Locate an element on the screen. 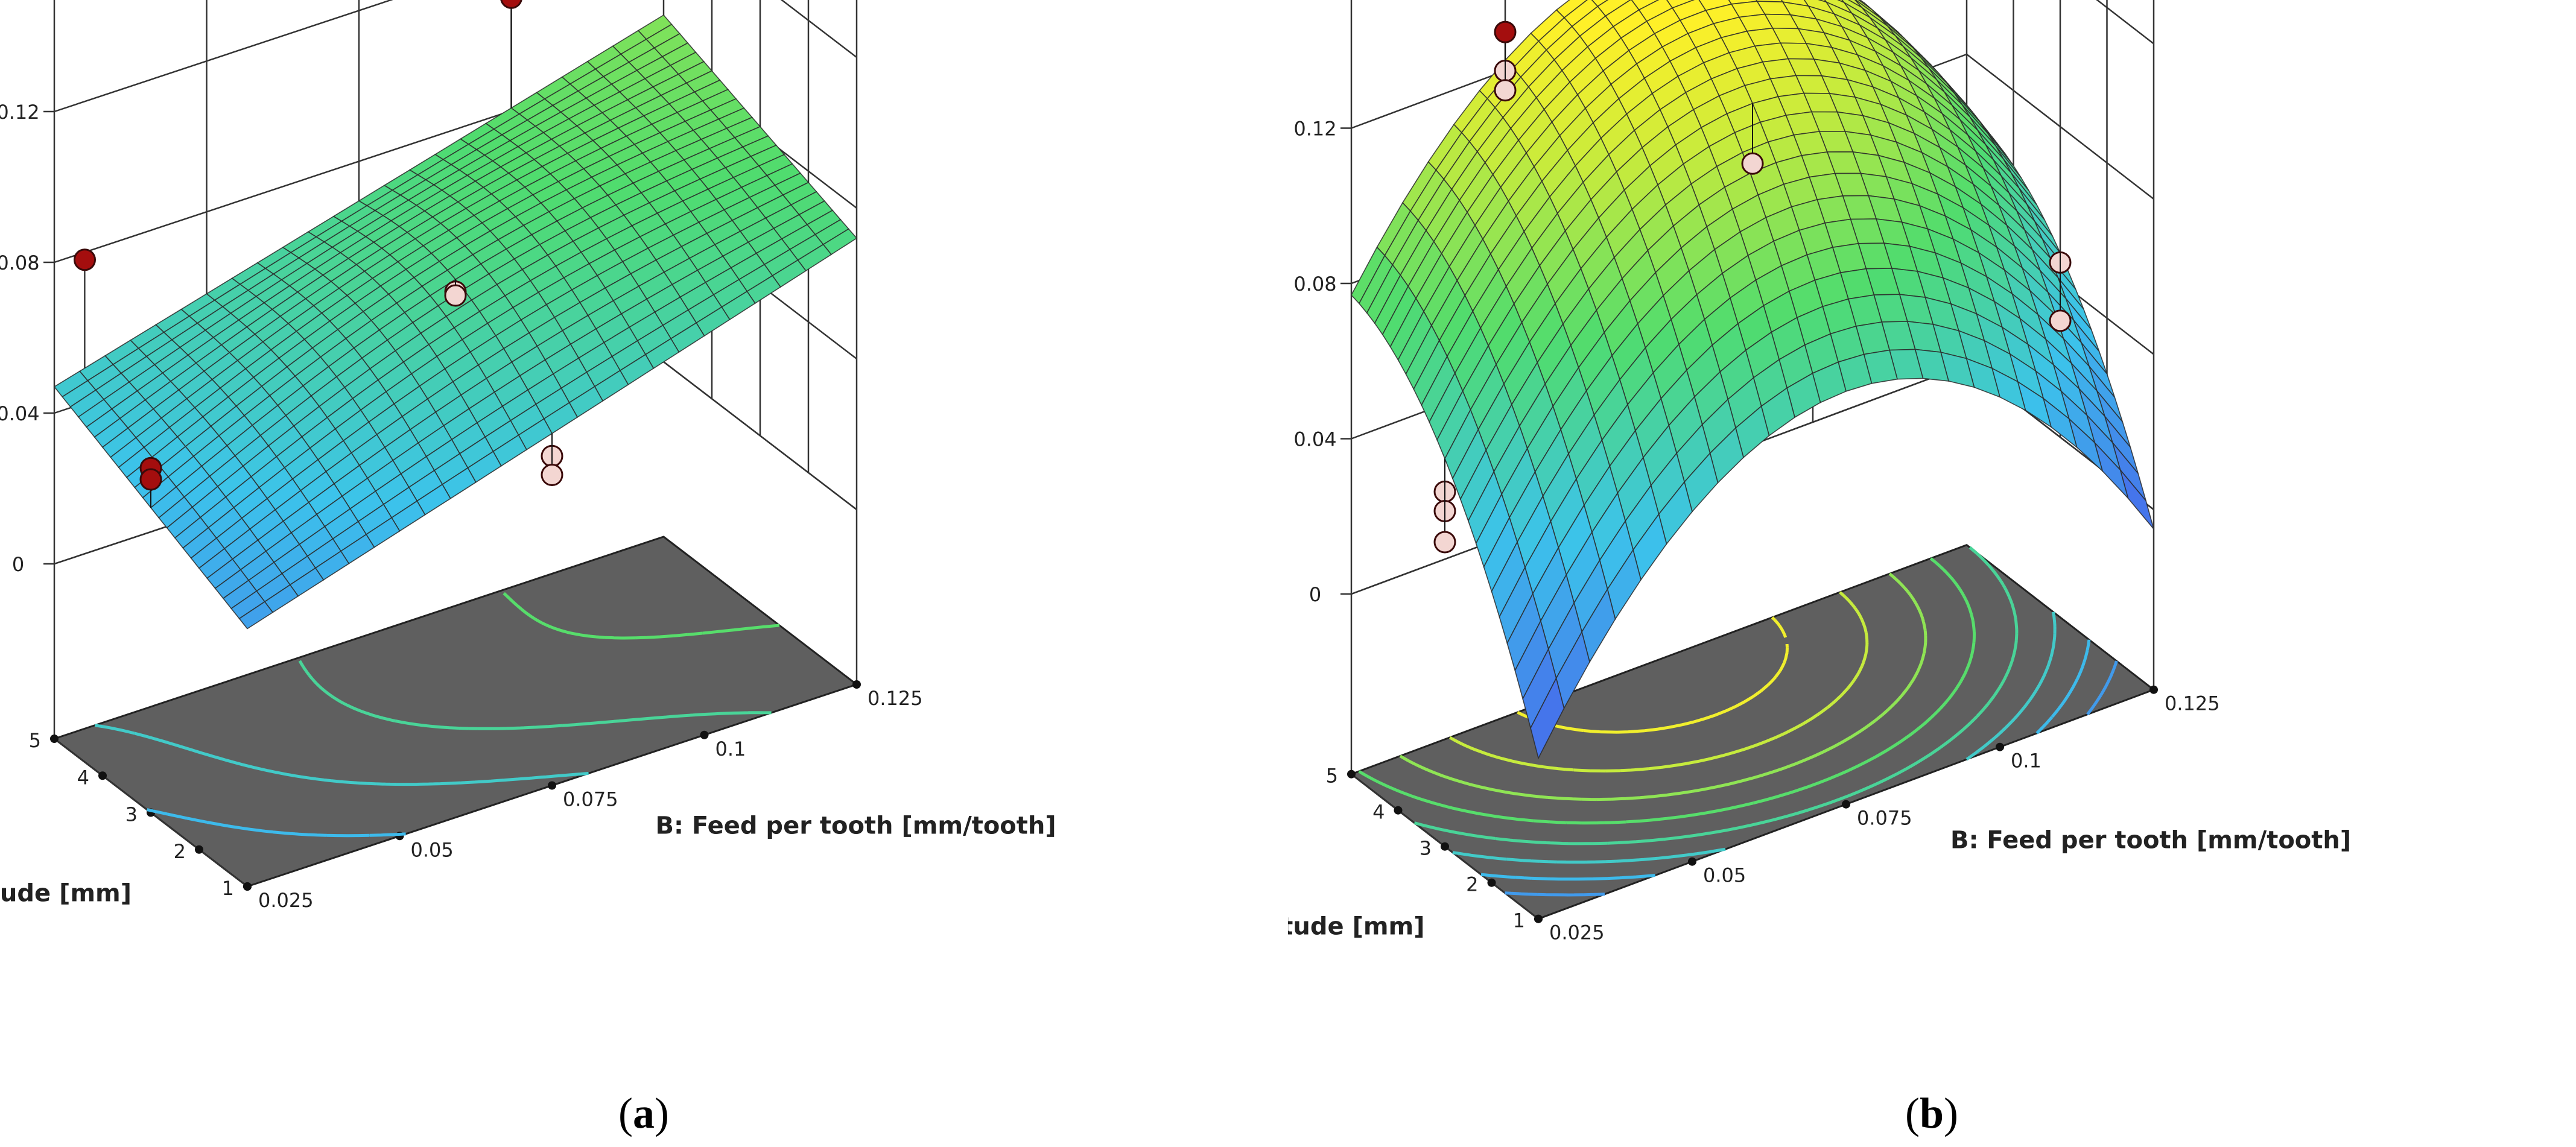  right-wall-base is located at coordinates (760, 435).